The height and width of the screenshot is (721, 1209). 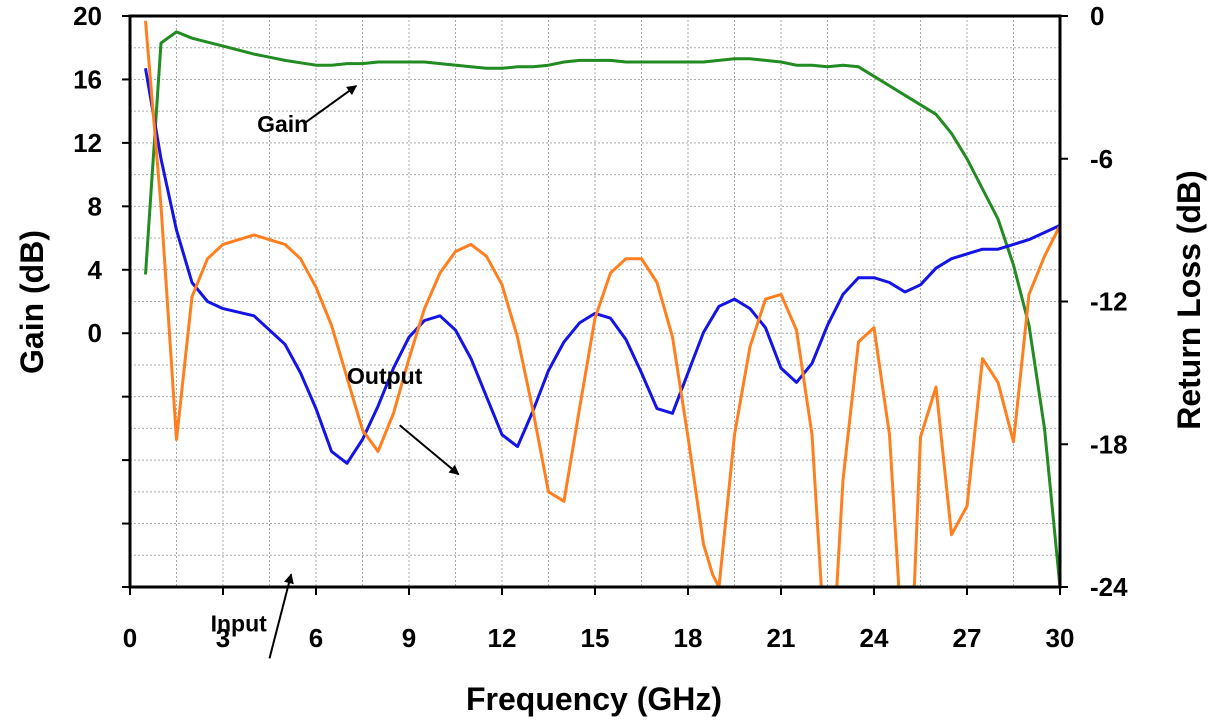 I want to click on x-tick-label: 0, so click(x=130, y=638).